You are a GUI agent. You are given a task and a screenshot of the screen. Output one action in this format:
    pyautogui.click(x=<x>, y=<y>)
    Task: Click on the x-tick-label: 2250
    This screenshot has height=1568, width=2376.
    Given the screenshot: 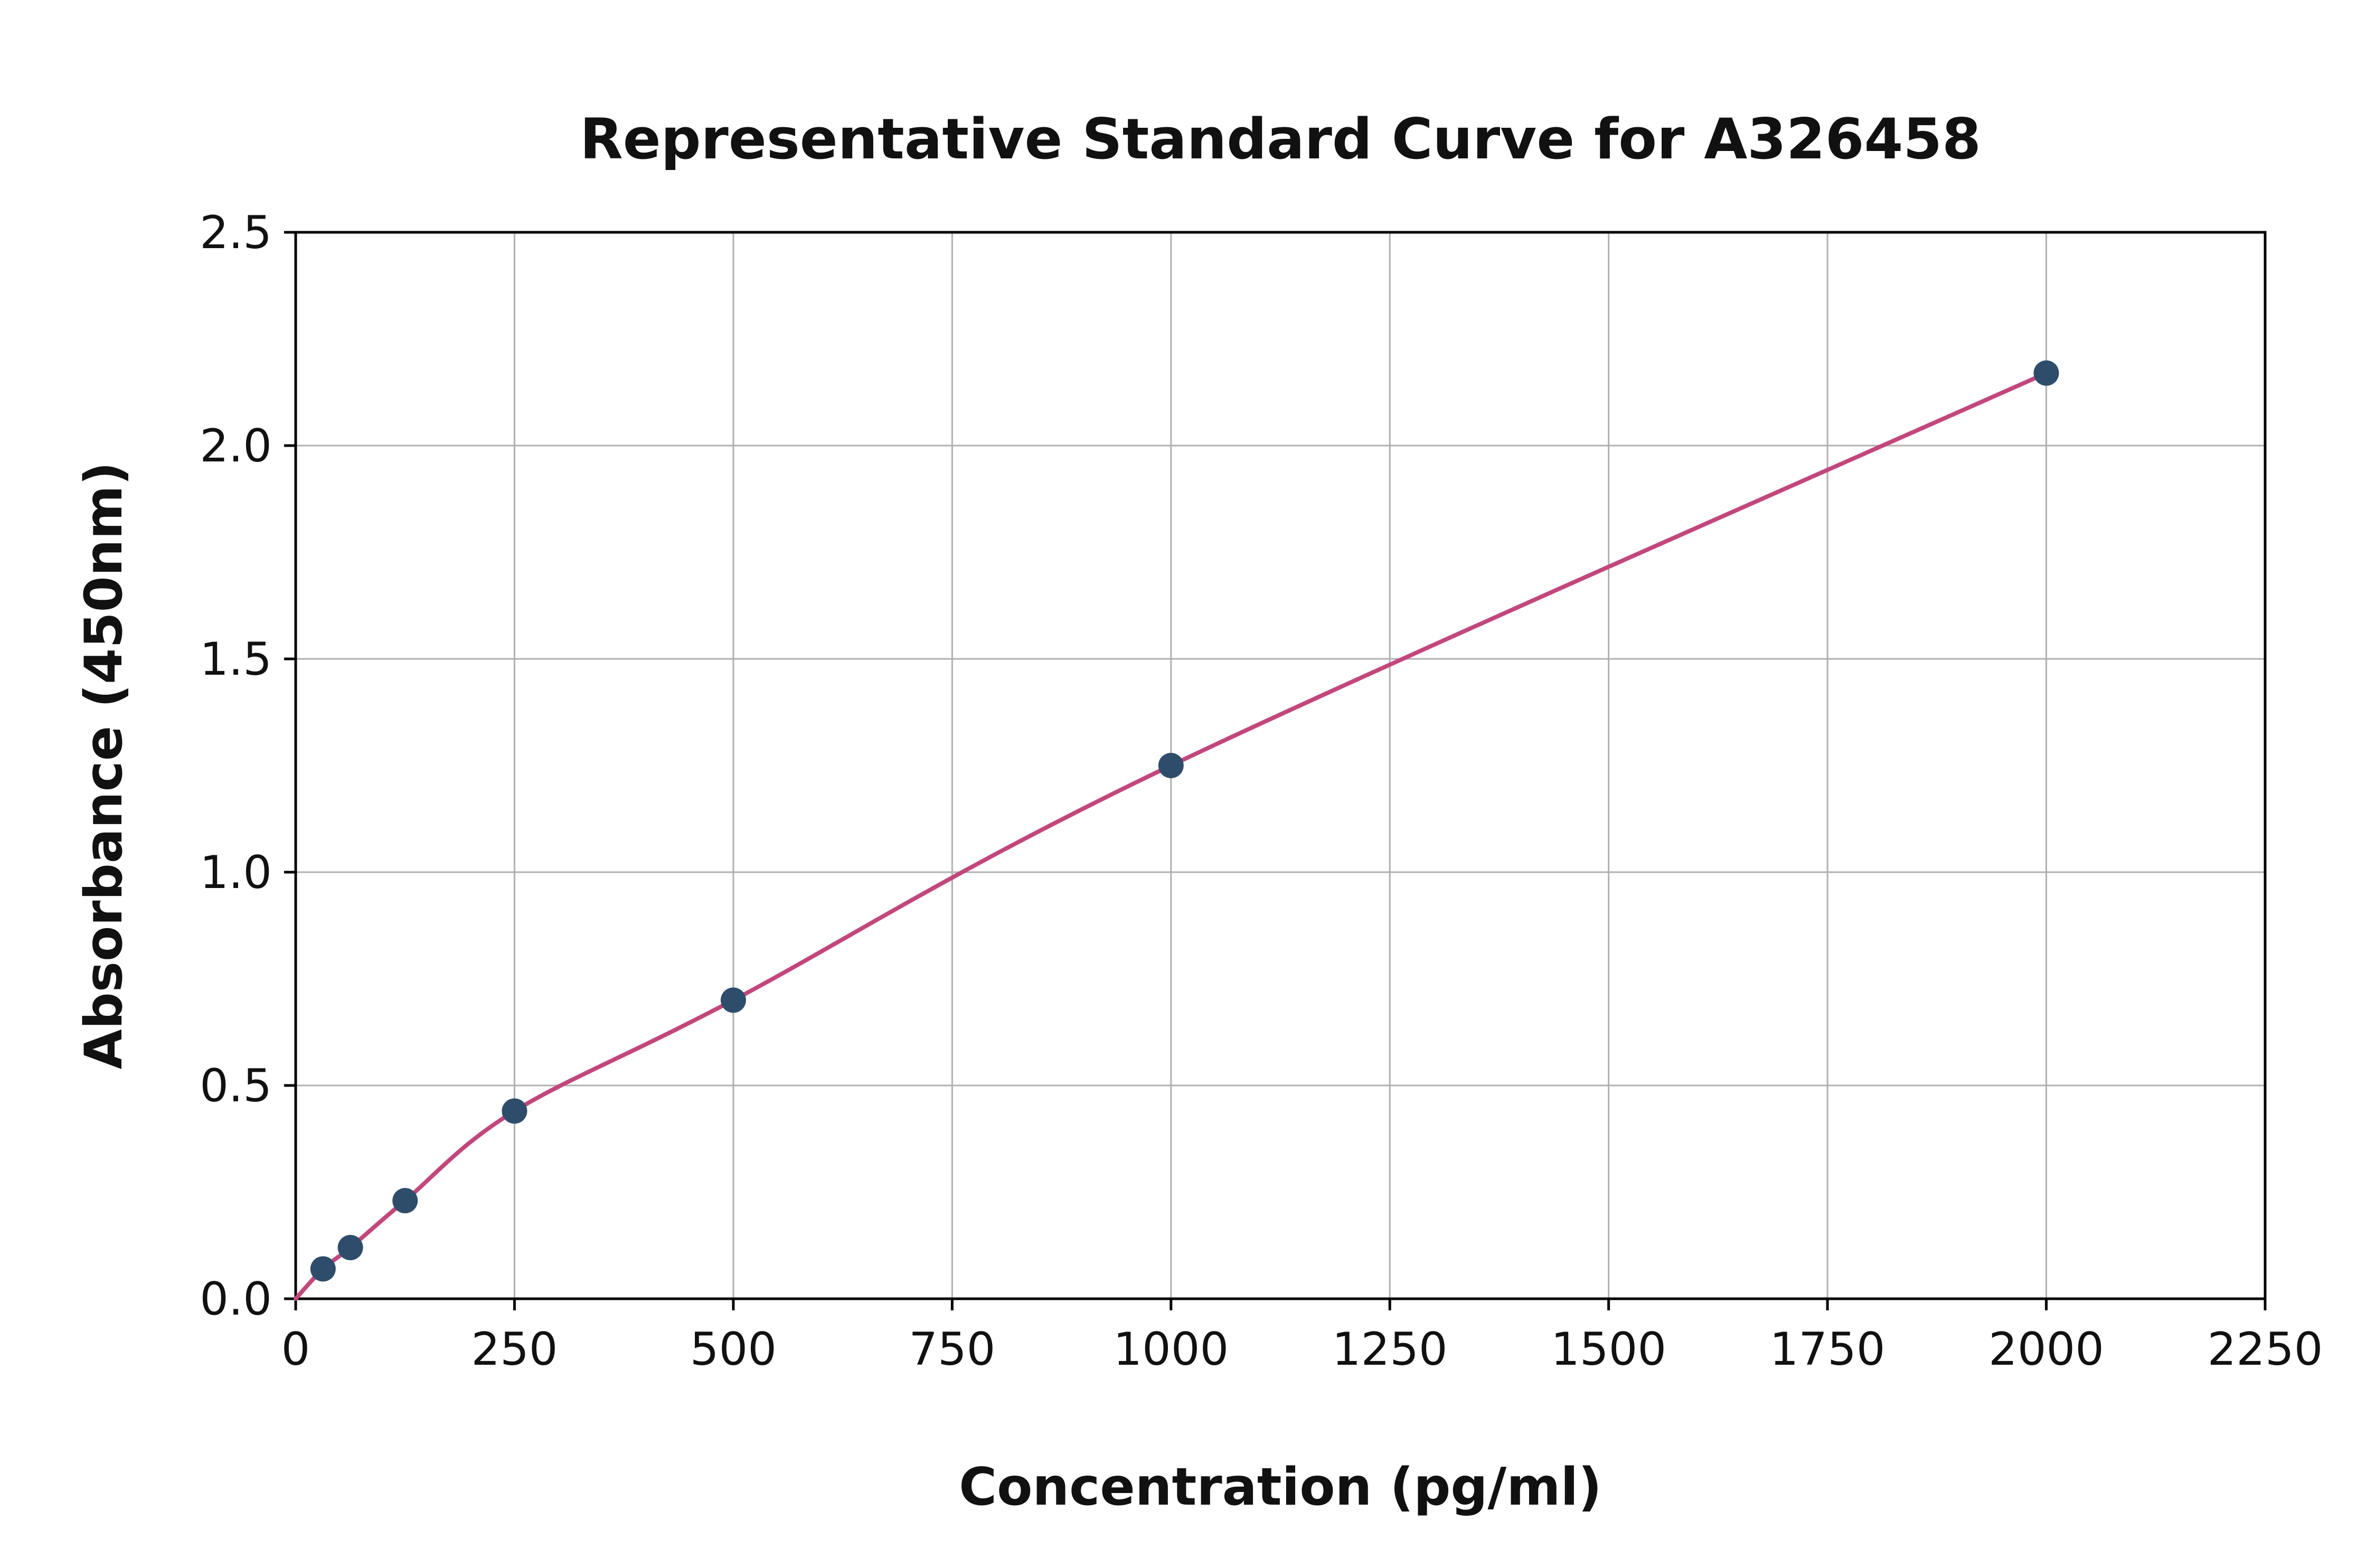 What is the action you would take?
    pyautogui.click(x=2265, y=1349)
    